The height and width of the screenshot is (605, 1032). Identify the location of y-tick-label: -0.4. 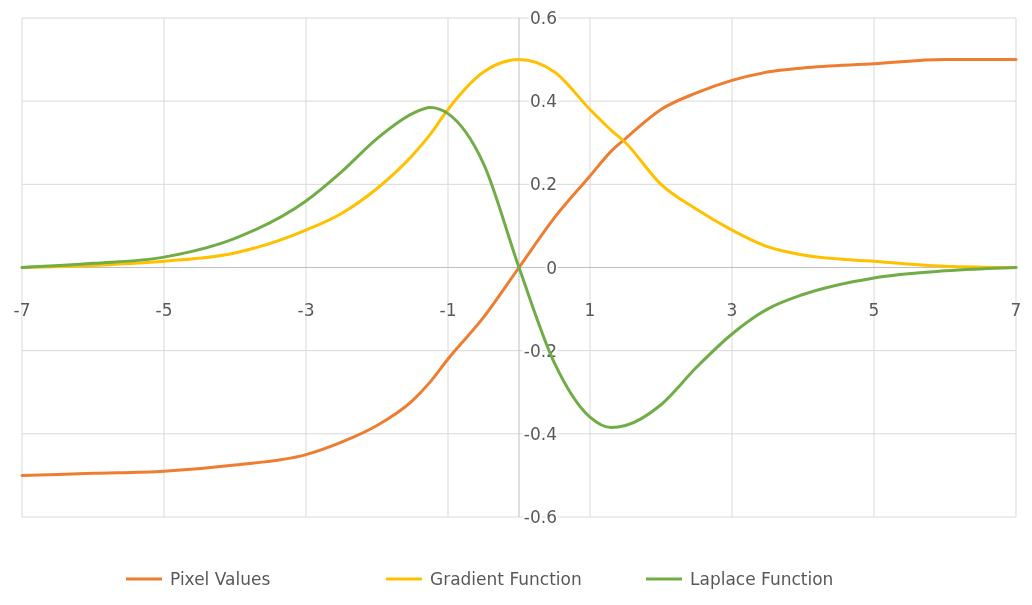
(540, 433).